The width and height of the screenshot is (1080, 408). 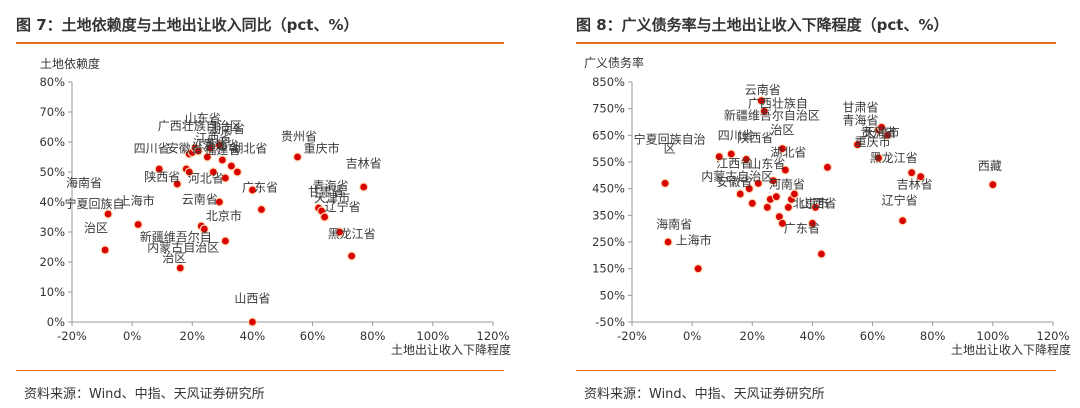 What do you see at coordinates (227, 128) in the screenshot?
I see `label-hunan: 湖南省` at bounding box center [227, 128].